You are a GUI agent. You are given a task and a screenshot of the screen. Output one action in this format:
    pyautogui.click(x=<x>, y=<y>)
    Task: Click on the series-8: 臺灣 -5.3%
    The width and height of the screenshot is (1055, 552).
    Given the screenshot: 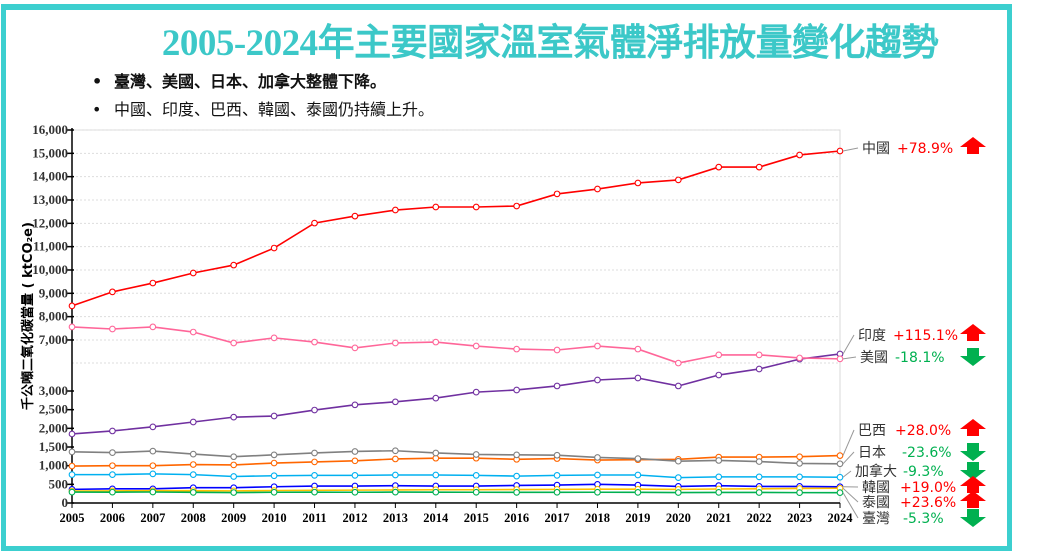 What is the action you would take?
    pyautogui.click(x=527, y=507)
    